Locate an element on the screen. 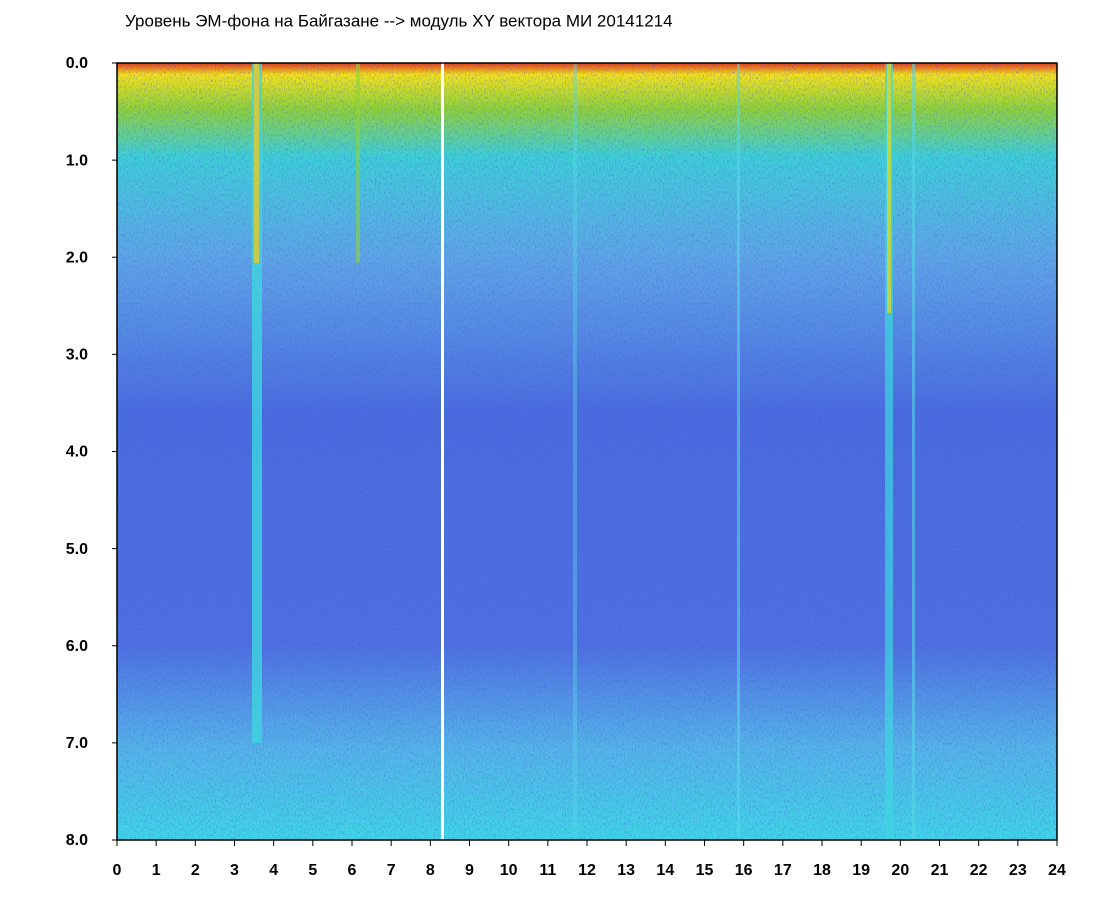  x-tick-label: 2 is located at coordinates (195, 870).